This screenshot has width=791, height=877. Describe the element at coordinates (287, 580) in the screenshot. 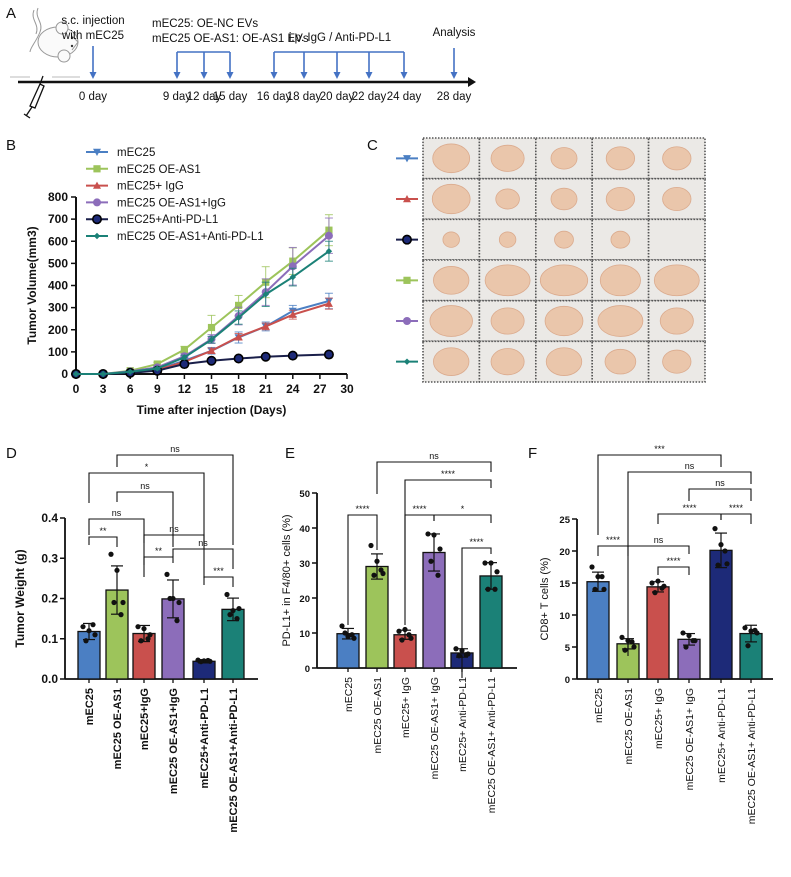

I see `y-axis-label: PD-L1+ in F4/80+ cells (%)` at that location.